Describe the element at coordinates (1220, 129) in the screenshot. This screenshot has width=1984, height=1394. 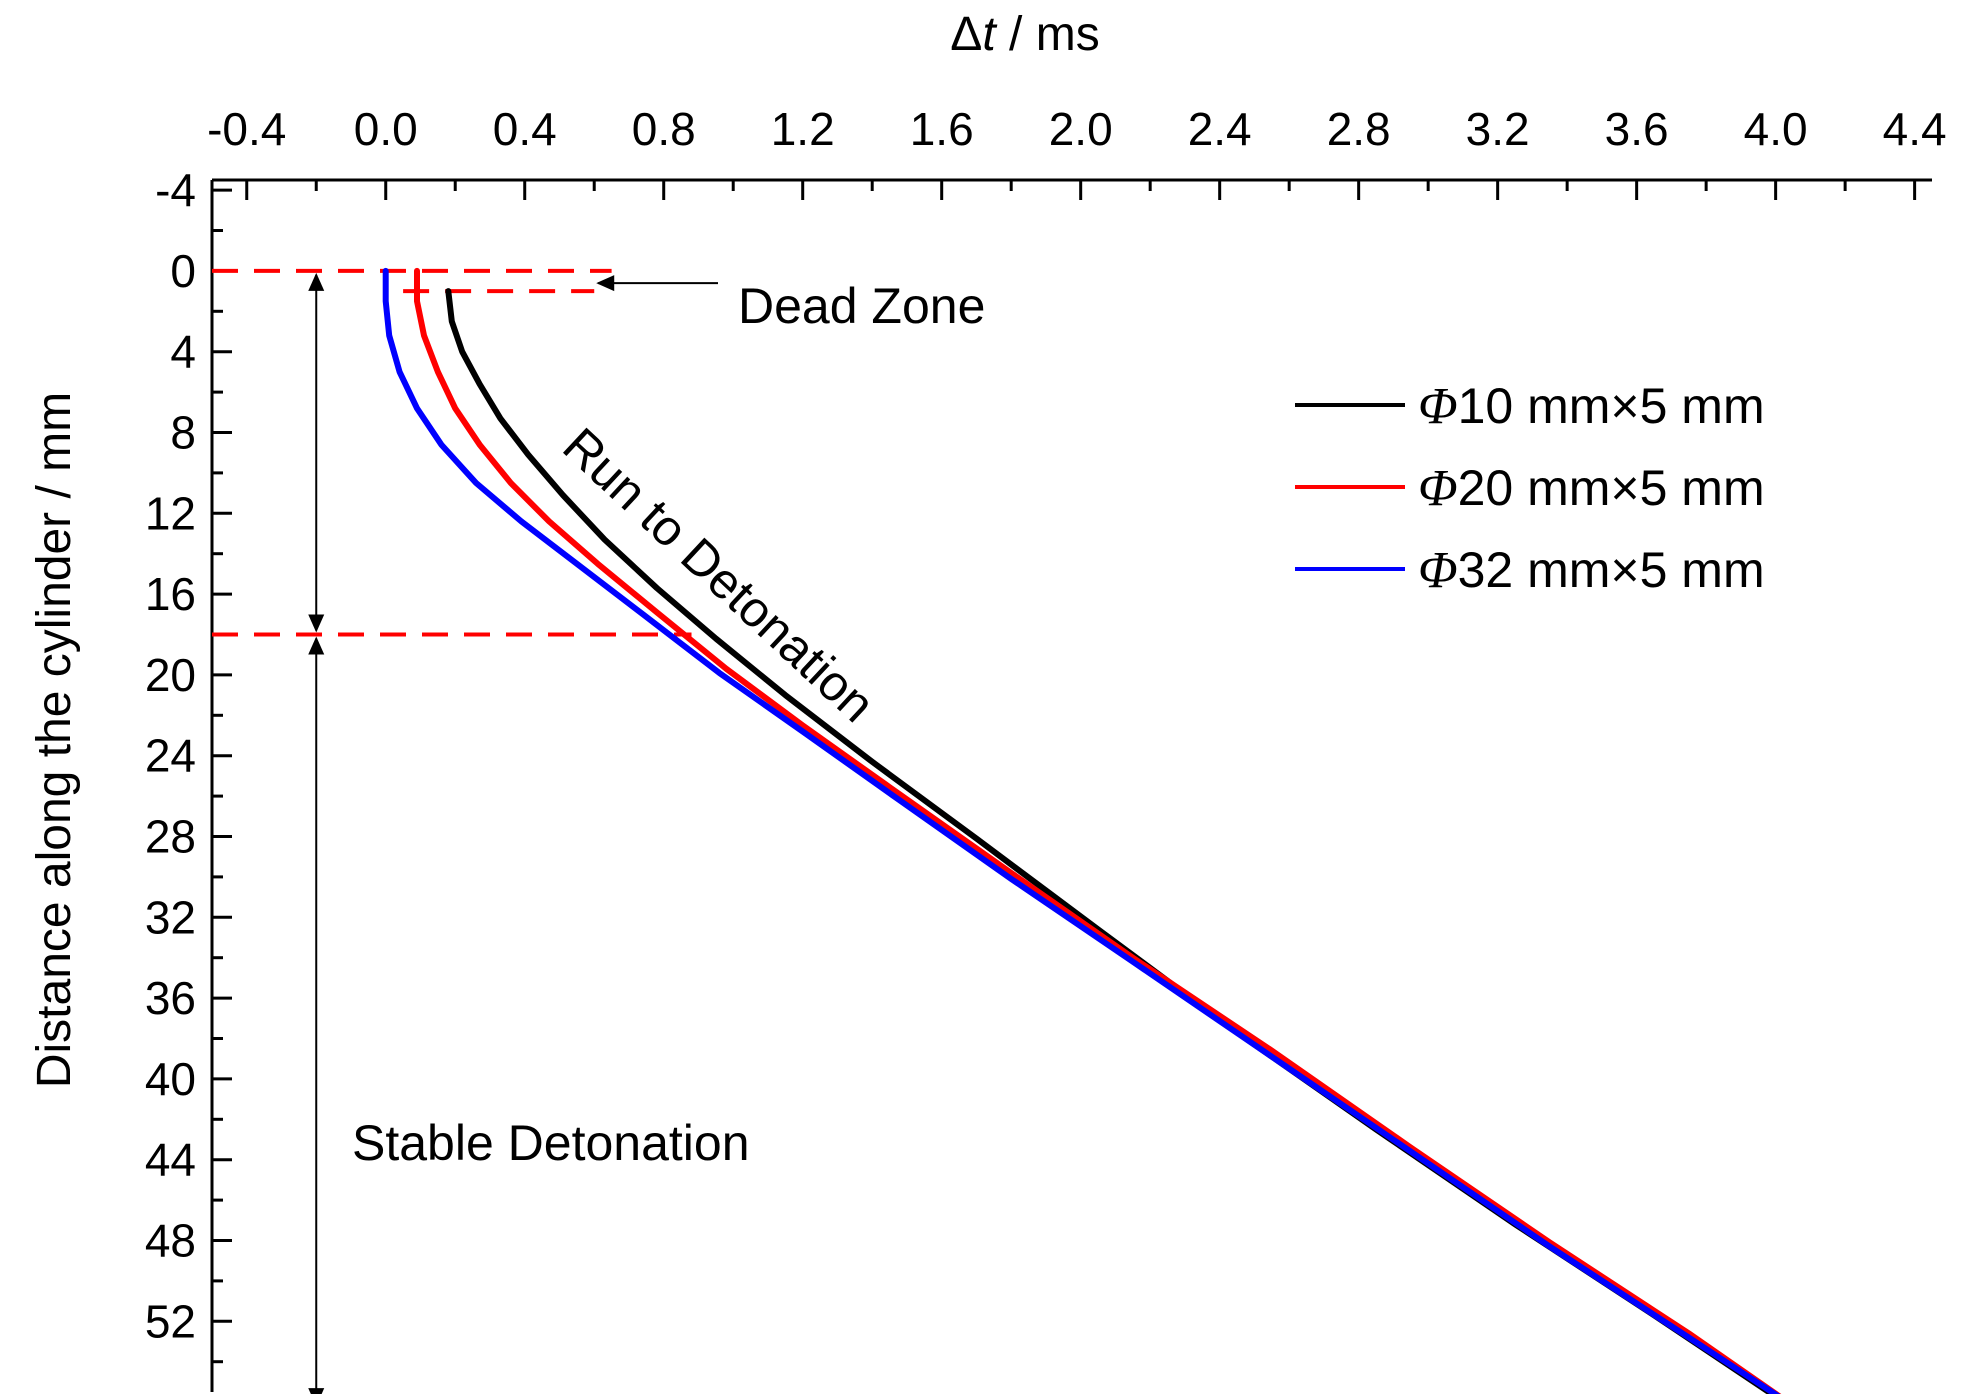
I see `x-tick-label: 2.4` at that location.